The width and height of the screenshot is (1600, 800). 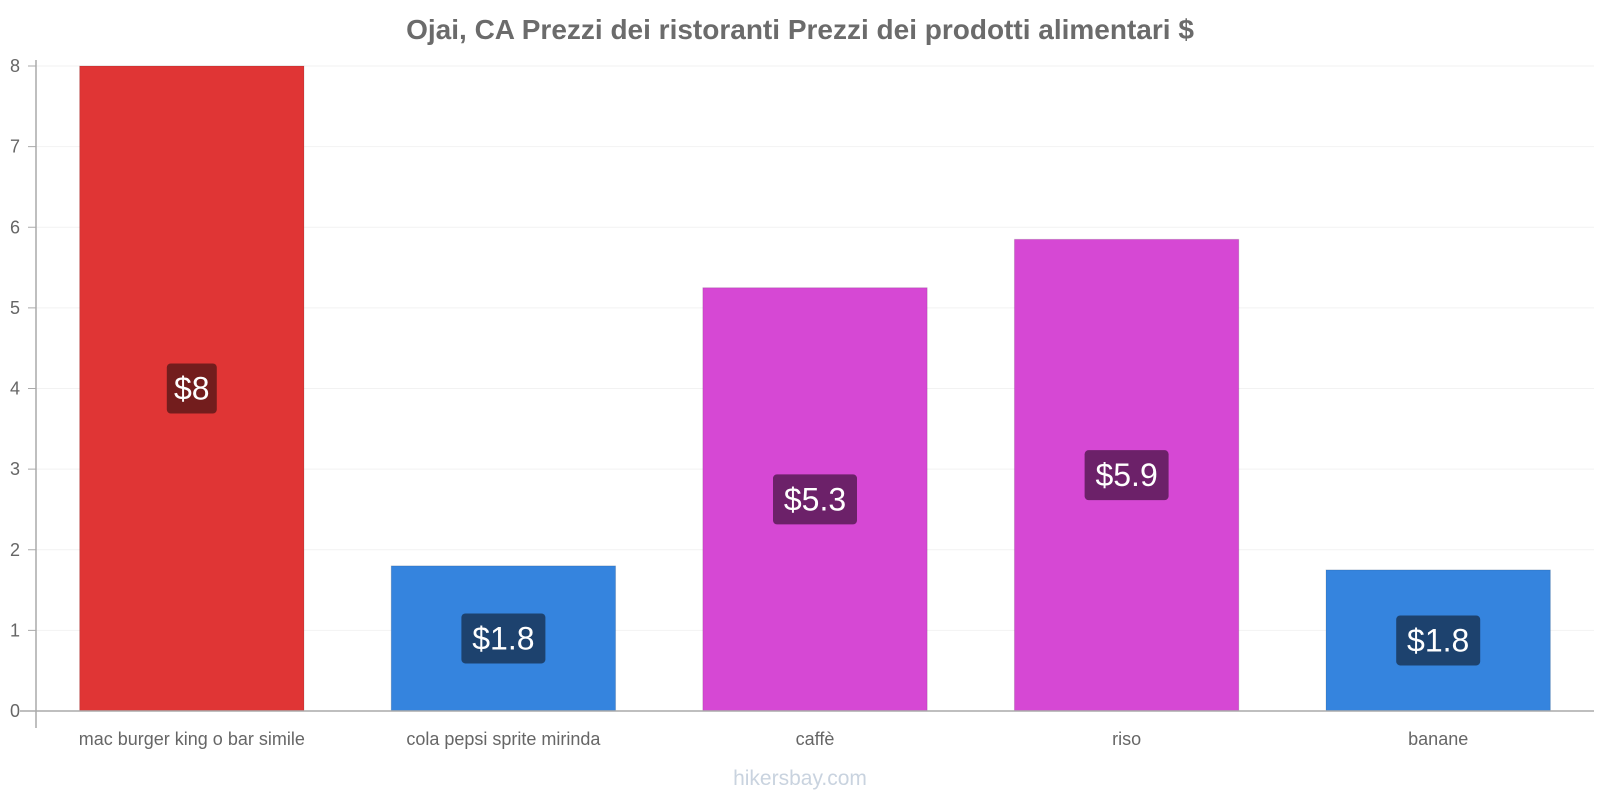 I want to click on x-category-label: riso, so click(x=1126, y=739).